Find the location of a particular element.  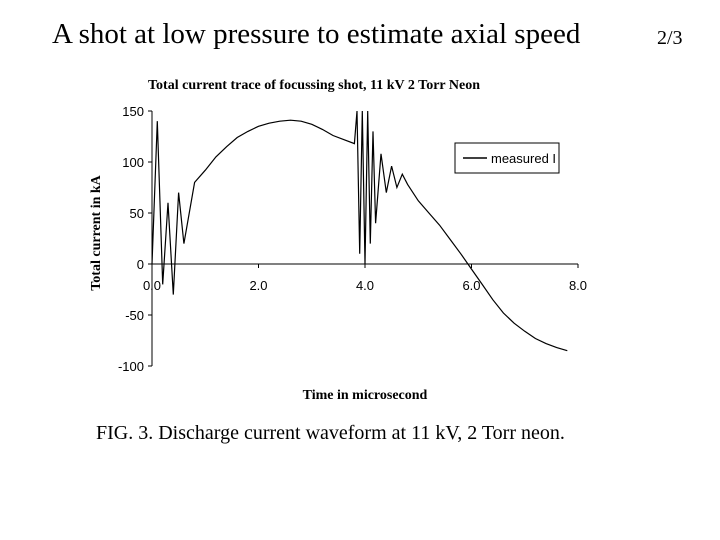

x-tick-label: 6.0 is located at coordinates (471, 285).